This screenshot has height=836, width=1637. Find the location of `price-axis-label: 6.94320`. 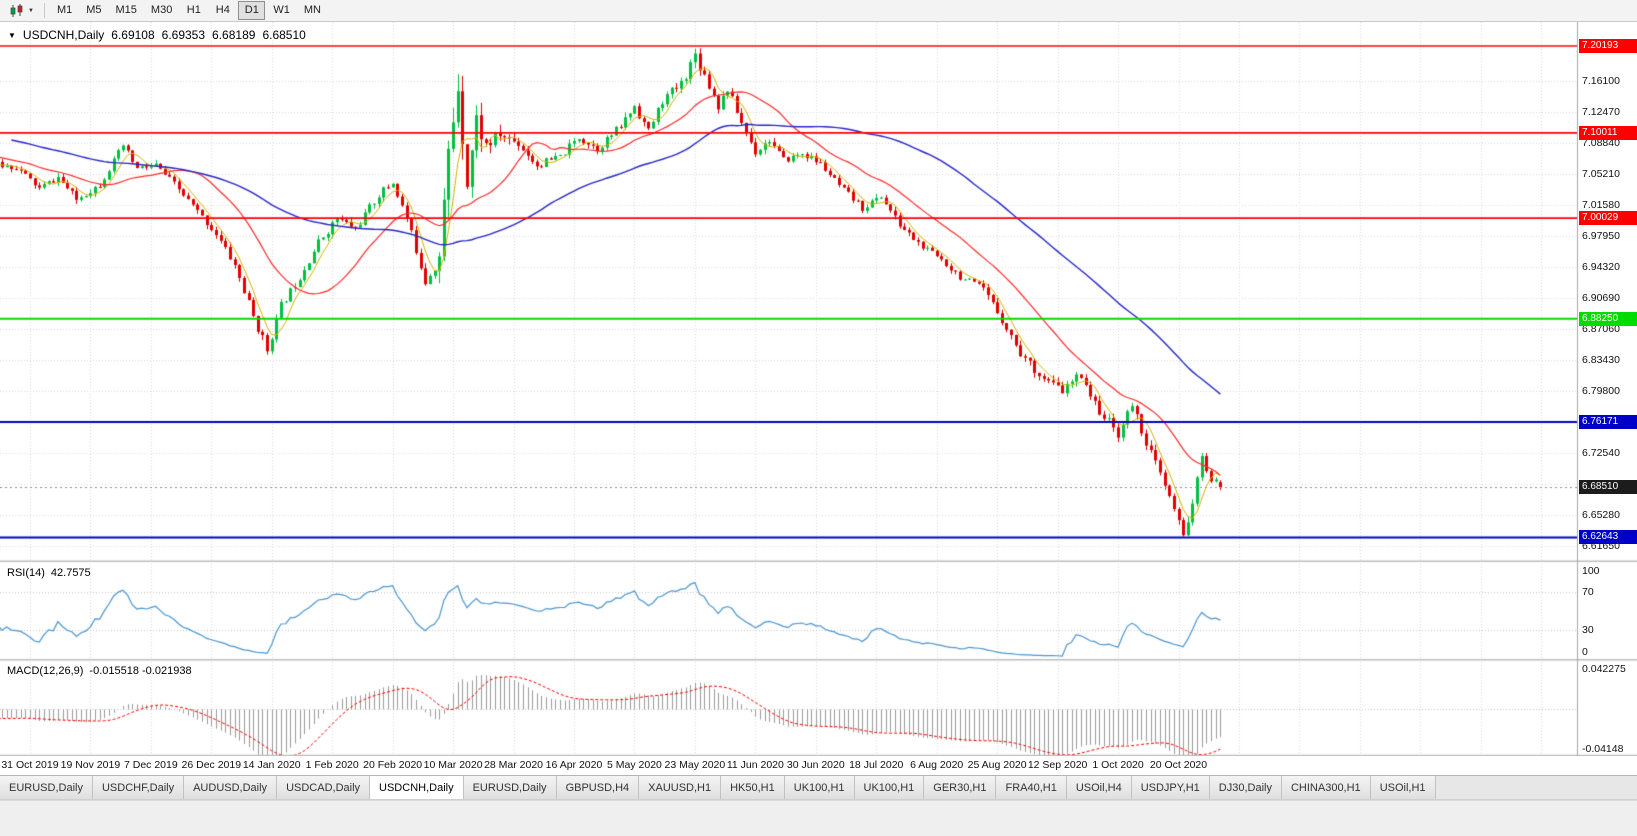

price-axis-label: 6.94320 is located at coordinates (1601, 266).